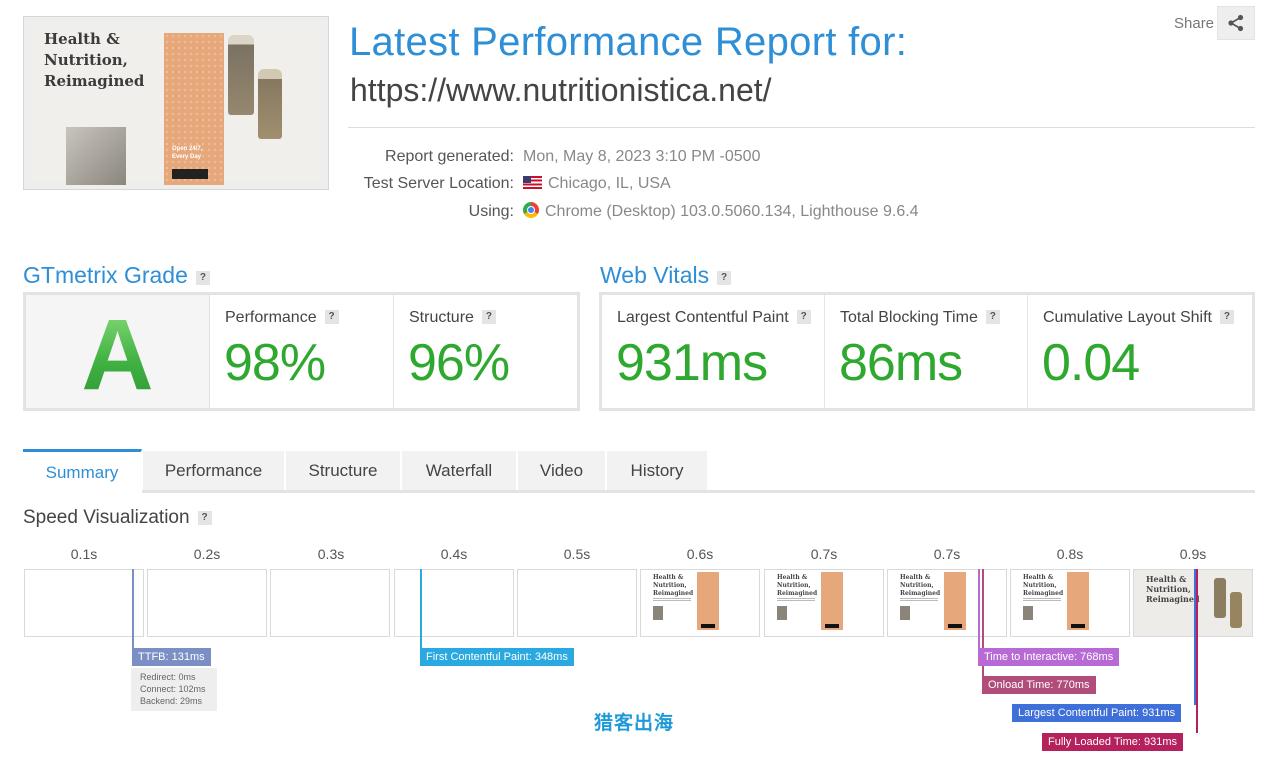 The width and height of the screenshot is (1280, 758). I want to click on share-label: Share, so click(1194, 23).